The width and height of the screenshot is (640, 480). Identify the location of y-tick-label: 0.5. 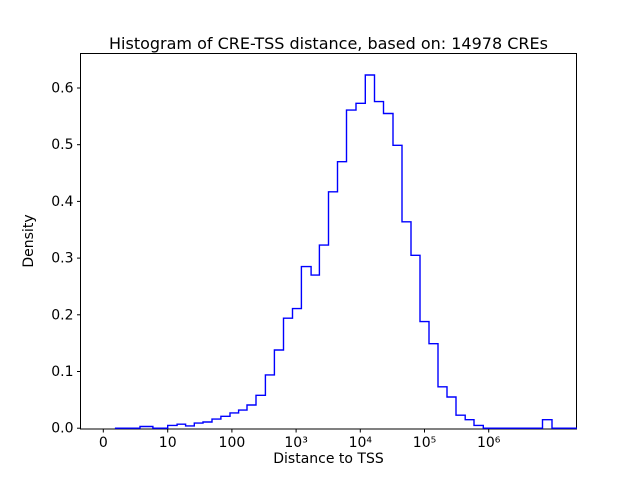
(62, 145).